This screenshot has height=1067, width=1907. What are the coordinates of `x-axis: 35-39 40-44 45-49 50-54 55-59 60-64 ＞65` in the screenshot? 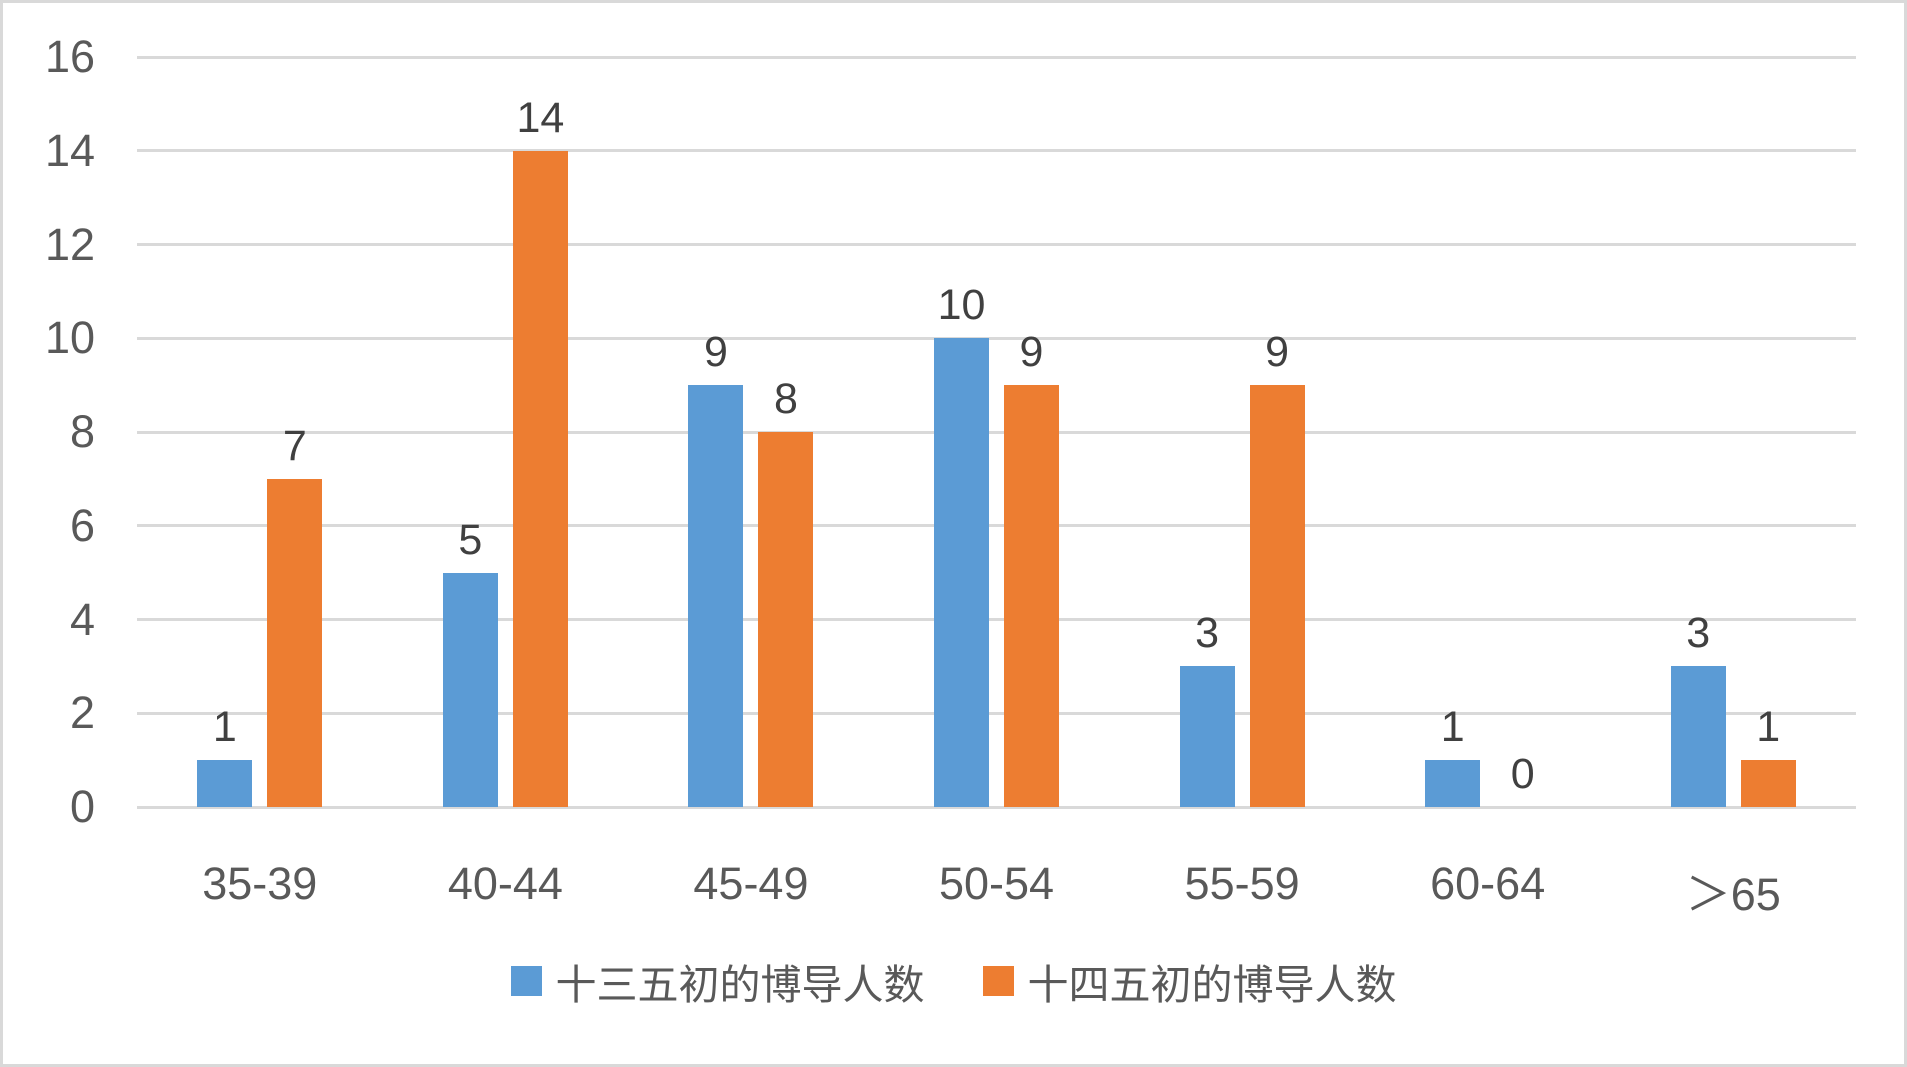 It's located at (996, 890).